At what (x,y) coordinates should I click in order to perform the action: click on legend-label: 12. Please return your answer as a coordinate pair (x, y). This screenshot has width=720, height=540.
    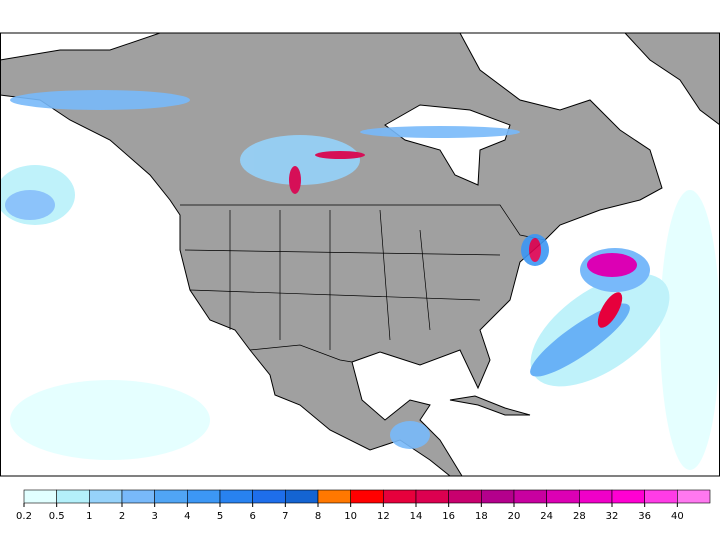
    Looking at the image, I should click on (383, 516).